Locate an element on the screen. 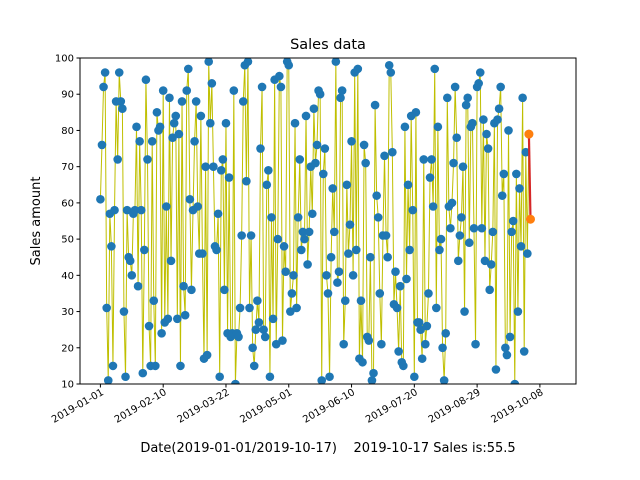  y-tick-label: 40 is located at coordinates (67, 276).